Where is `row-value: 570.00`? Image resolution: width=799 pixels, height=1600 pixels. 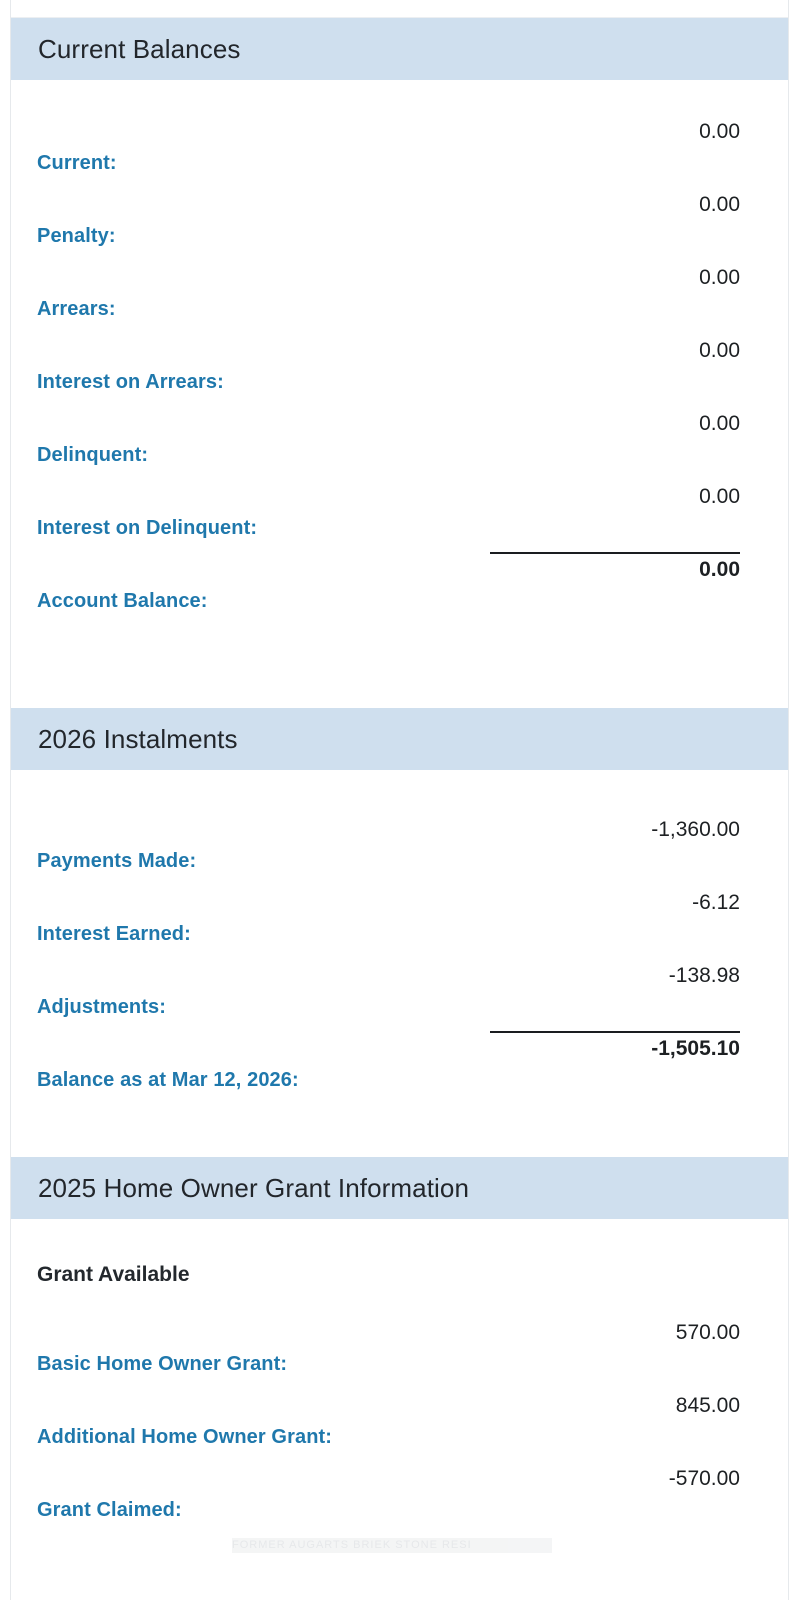
row-value: 570.00 is located at coordinates (707, 1332).